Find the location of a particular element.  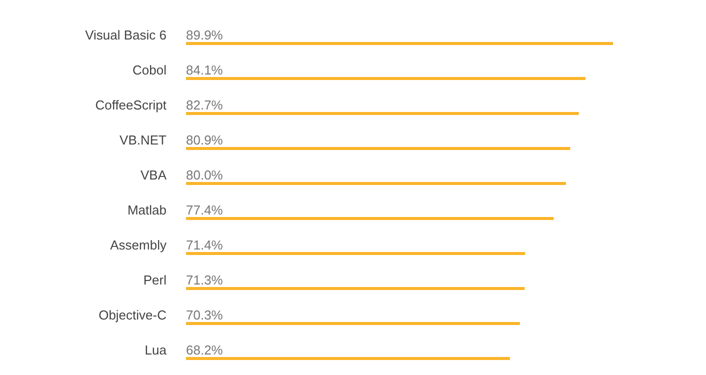

y-tick-label: Lua is located at coordinates (156, 350).